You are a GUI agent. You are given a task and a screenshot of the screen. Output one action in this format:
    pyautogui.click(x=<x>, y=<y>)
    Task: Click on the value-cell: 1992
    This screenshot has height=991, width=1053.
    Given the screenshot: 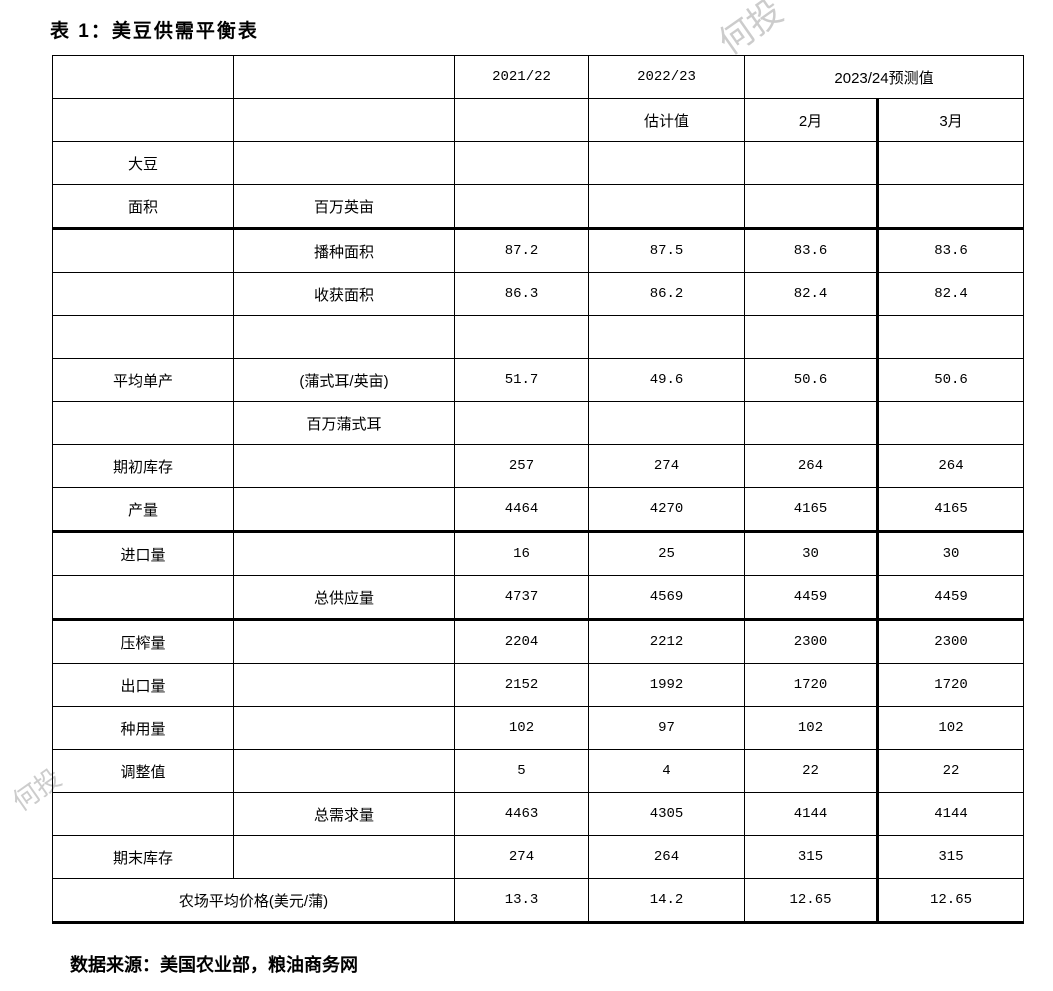 What is the action you would take?
    pyautogui.click(x=666, y=685)
    